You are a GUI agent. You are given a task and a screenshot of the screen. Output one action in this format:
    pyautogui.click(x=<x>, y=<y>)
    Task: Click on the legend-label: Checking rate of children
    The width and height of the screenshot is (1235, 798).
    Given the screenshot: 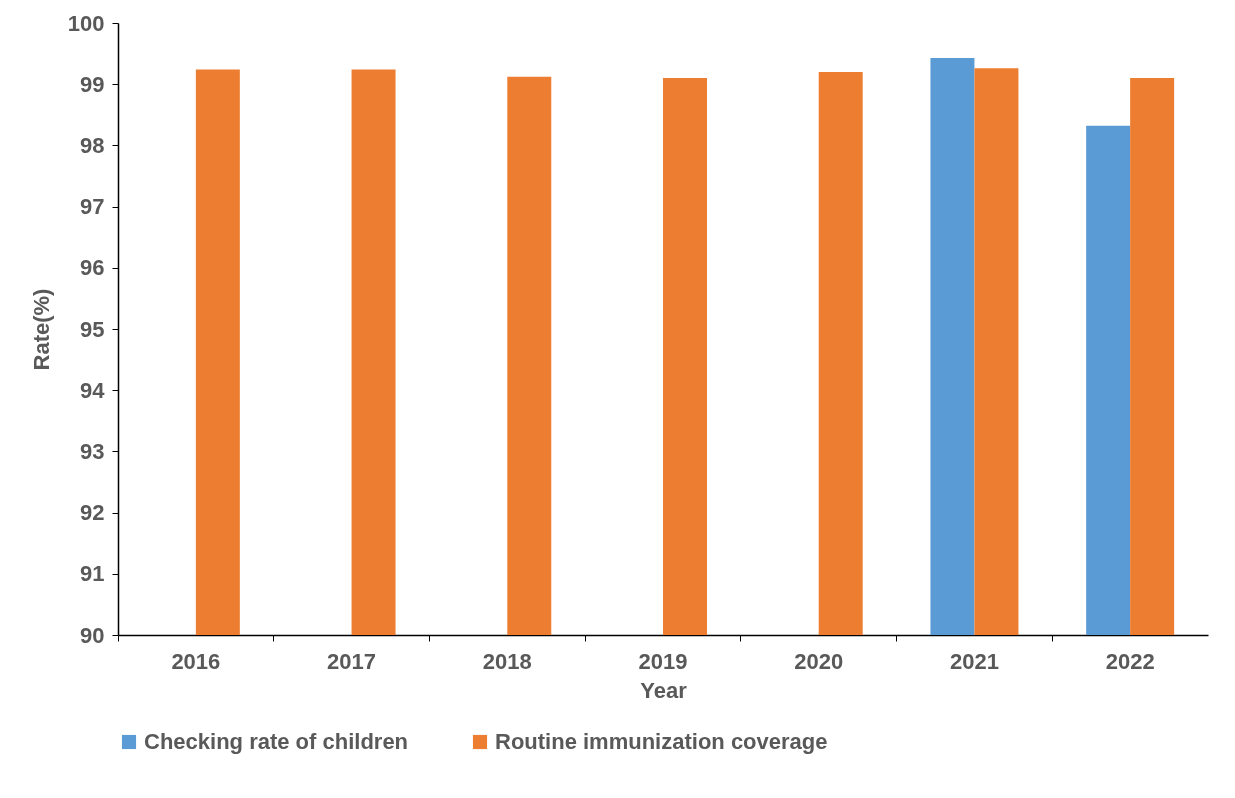 What is the action you would take?
    pyautogui.click(x=276, y=741)
    